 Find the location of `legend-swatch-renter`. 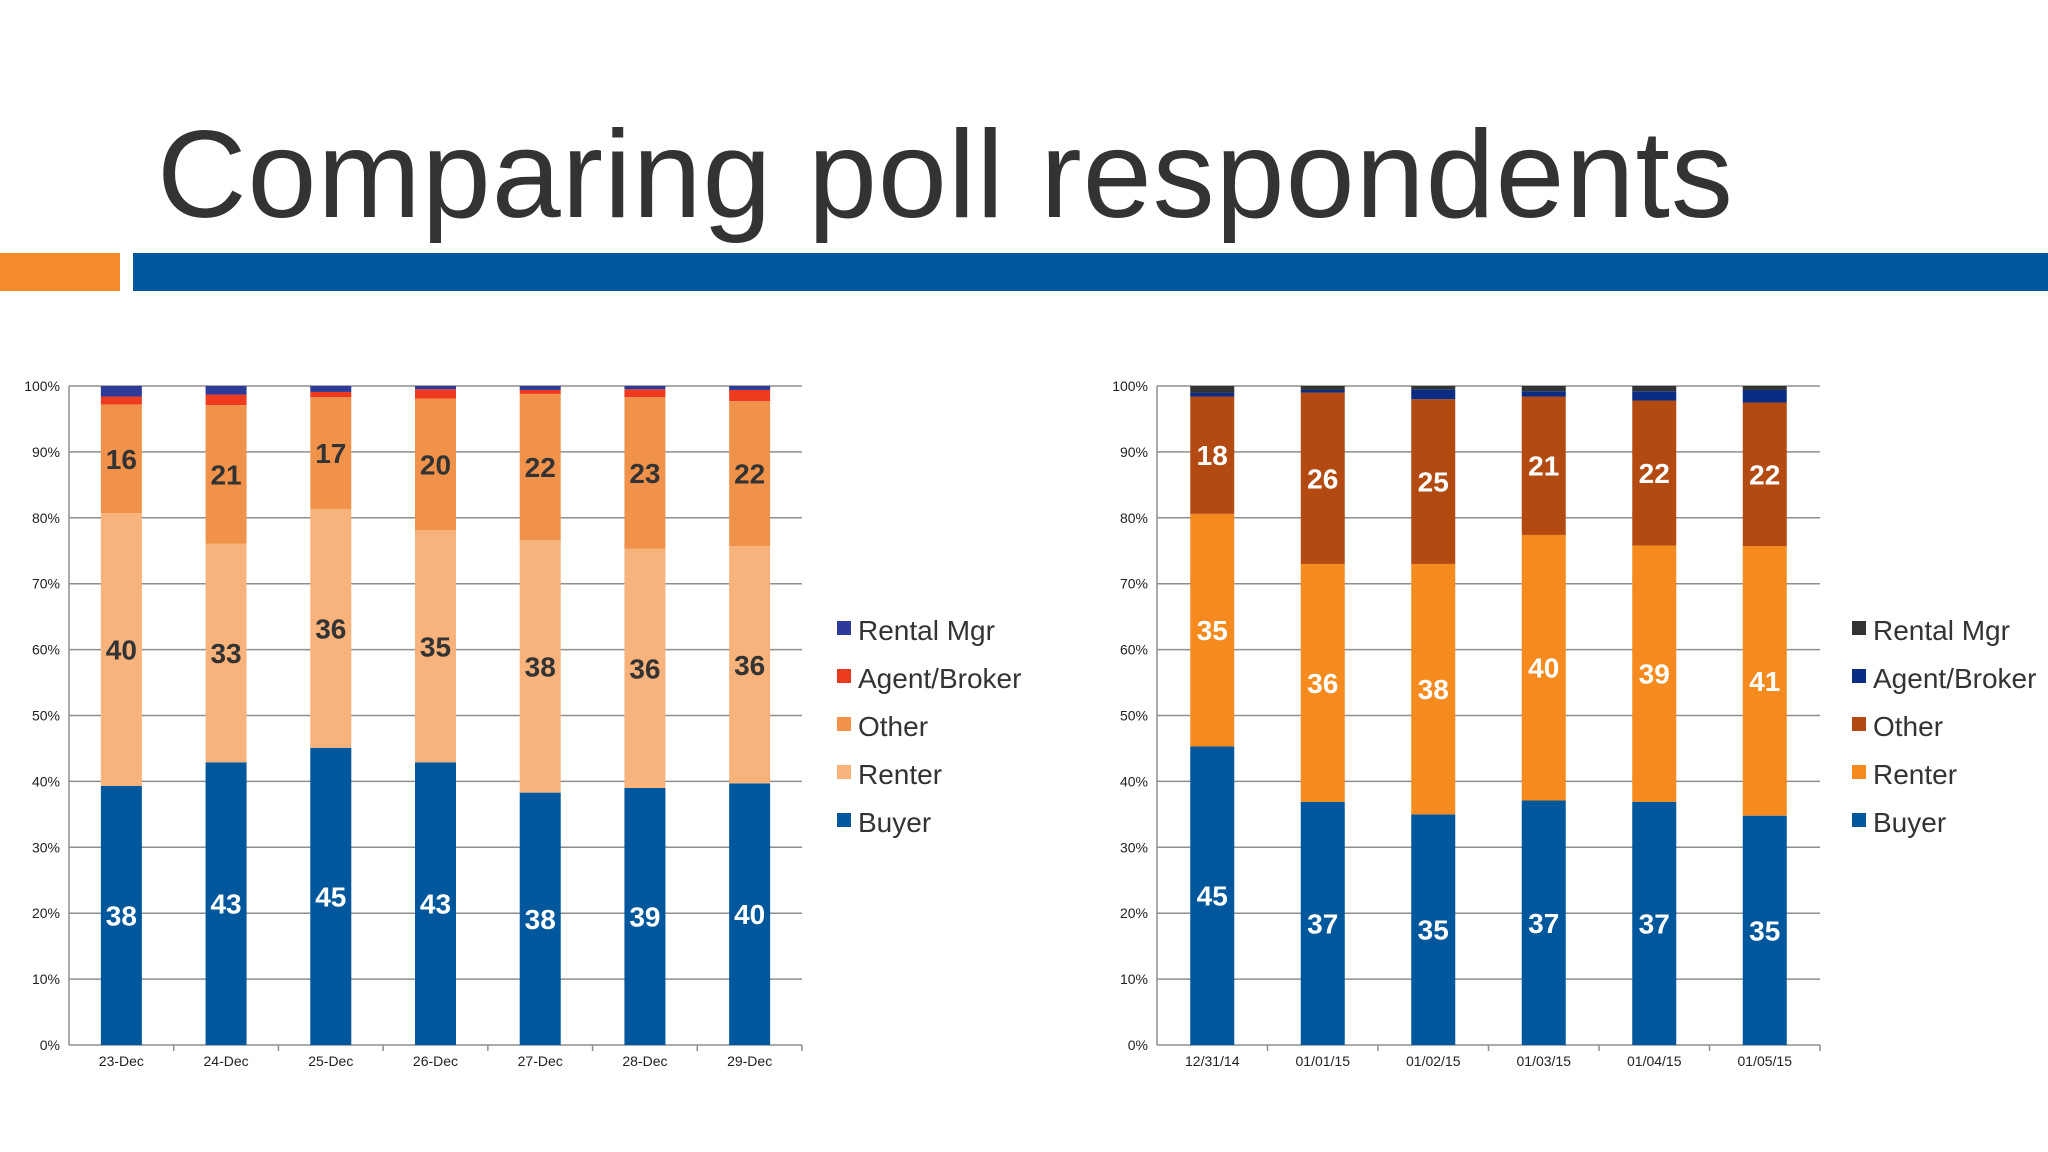

legend-swatch-renter is located at coordinates (844, 772).